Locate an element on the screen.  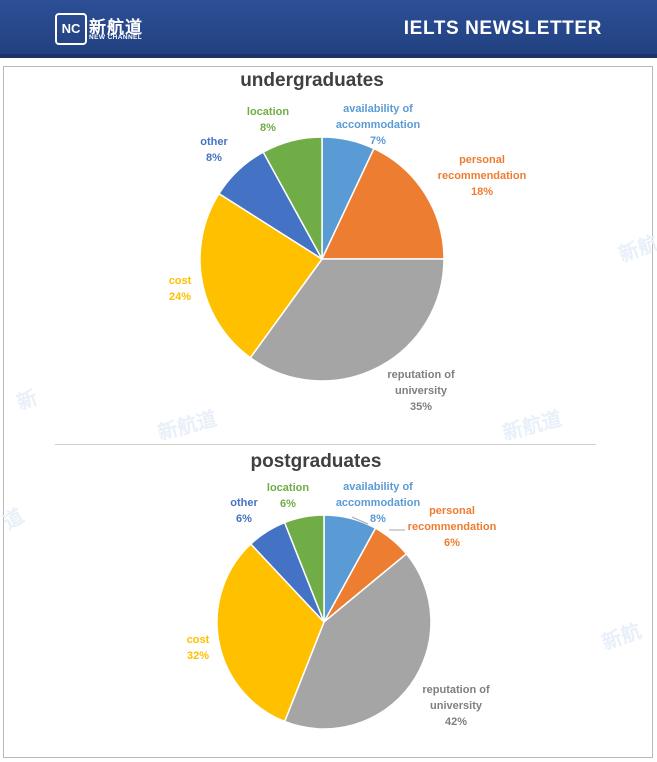
slice-label: reputation of university 35% is located at coordinates (421, 391).